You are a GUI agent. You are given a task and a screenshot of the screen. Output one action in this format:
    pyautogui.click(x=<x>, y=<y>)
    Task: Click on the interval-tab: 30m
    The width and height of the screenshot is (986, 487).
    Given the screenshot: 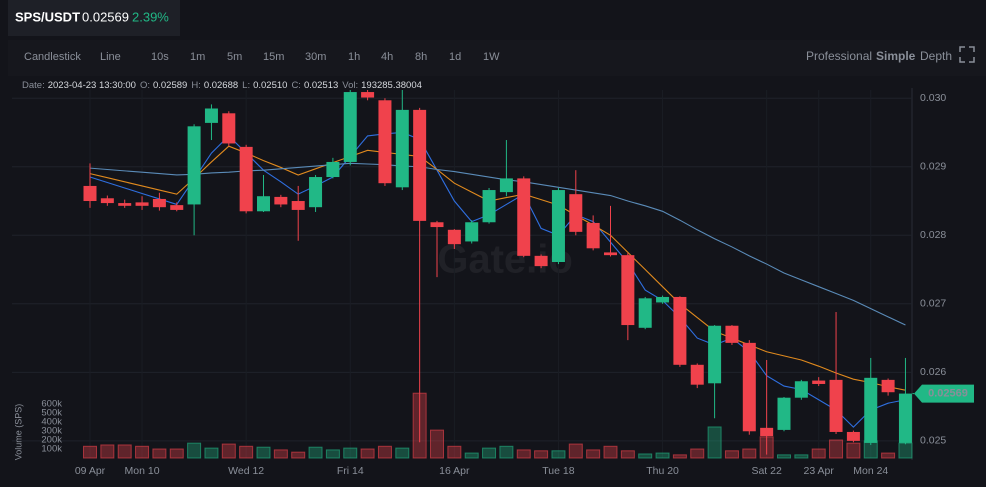 What is the action you would take?
    pyautogui.click(x=315, y=57)
    